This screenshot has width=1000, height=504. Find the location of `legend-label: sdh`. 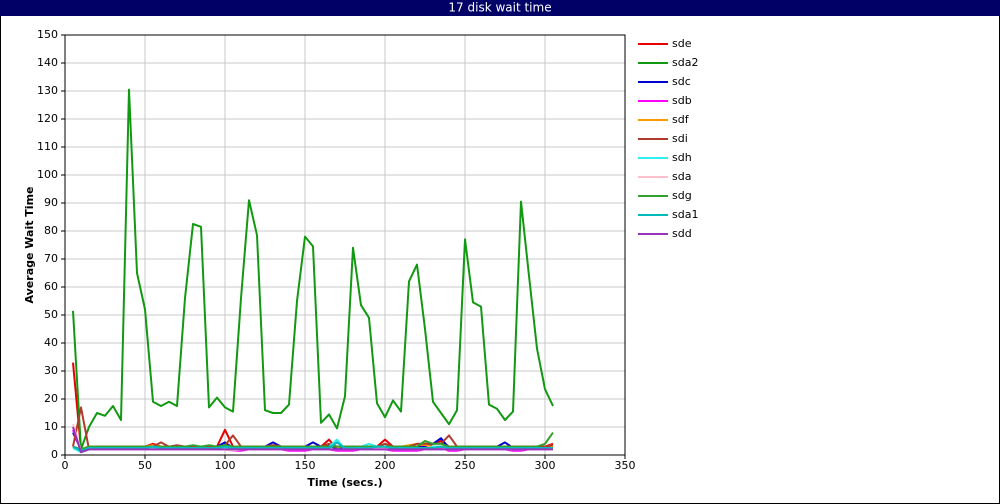

legend-label: sdh is located at coordinates (682, 157).